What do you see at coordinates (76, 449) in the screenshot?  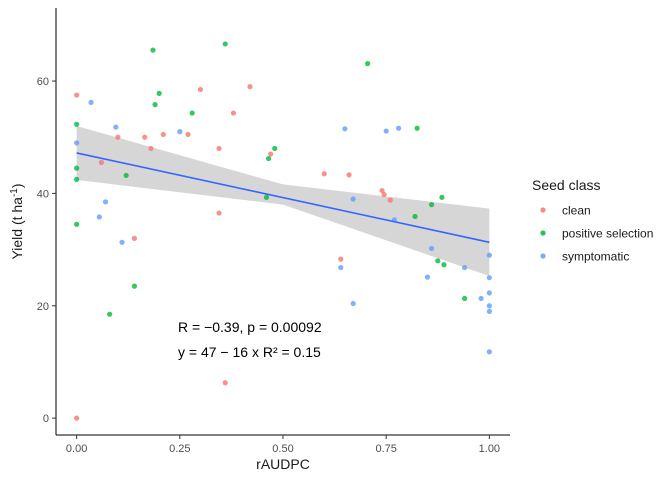 I see `x-tick-label: 0.00` at bounding box center [76, 449].